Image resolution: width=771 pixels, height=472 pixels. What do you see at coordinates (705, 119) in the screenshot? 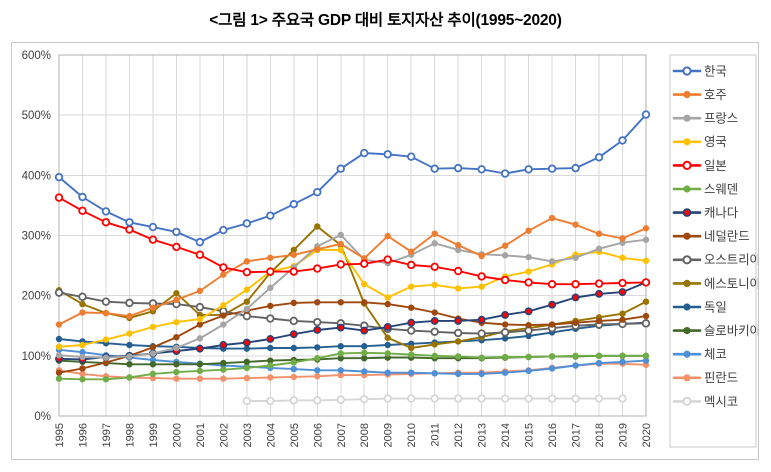
I see `legend-item-2: 프랑스` at bounding box center [705, 119].